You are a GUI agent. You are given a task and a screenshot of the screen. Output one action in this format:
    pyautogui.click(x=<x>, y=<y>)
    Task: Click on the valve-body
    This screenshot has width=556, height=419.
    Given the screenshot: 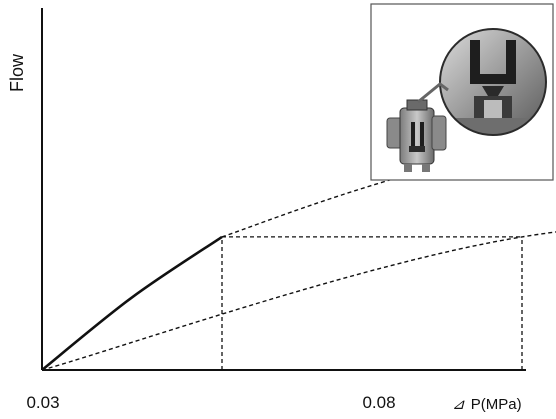 What is the action you would take?
    pyautogui.click(x=417, y=127)
    